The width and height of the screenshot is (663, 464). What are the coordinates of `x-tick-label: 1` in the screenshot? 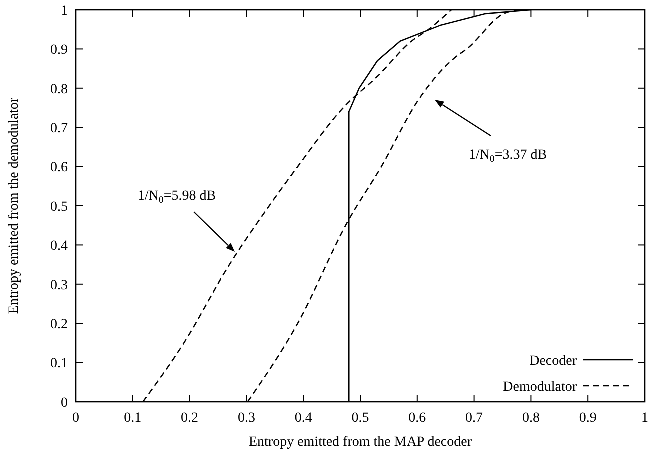 It's located at (645, 418).